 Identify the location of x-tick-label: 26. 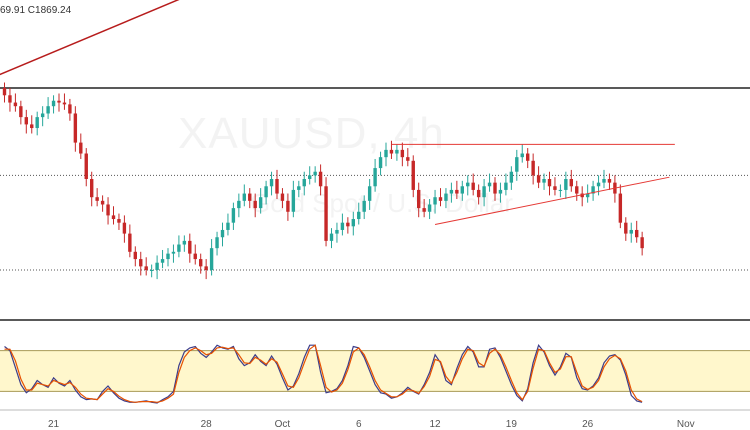
(588, 424).